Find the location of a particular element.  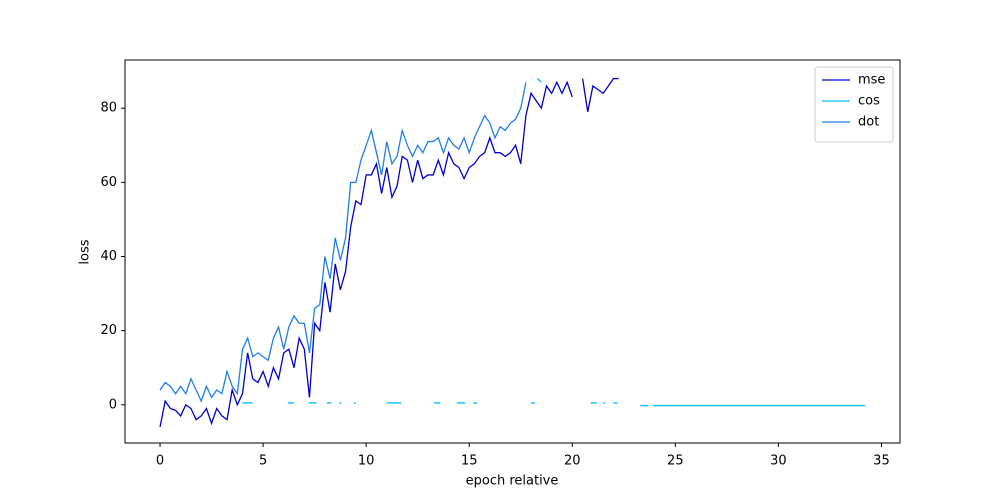

x-tick-label: 15 is located at coordinates (469, 461).